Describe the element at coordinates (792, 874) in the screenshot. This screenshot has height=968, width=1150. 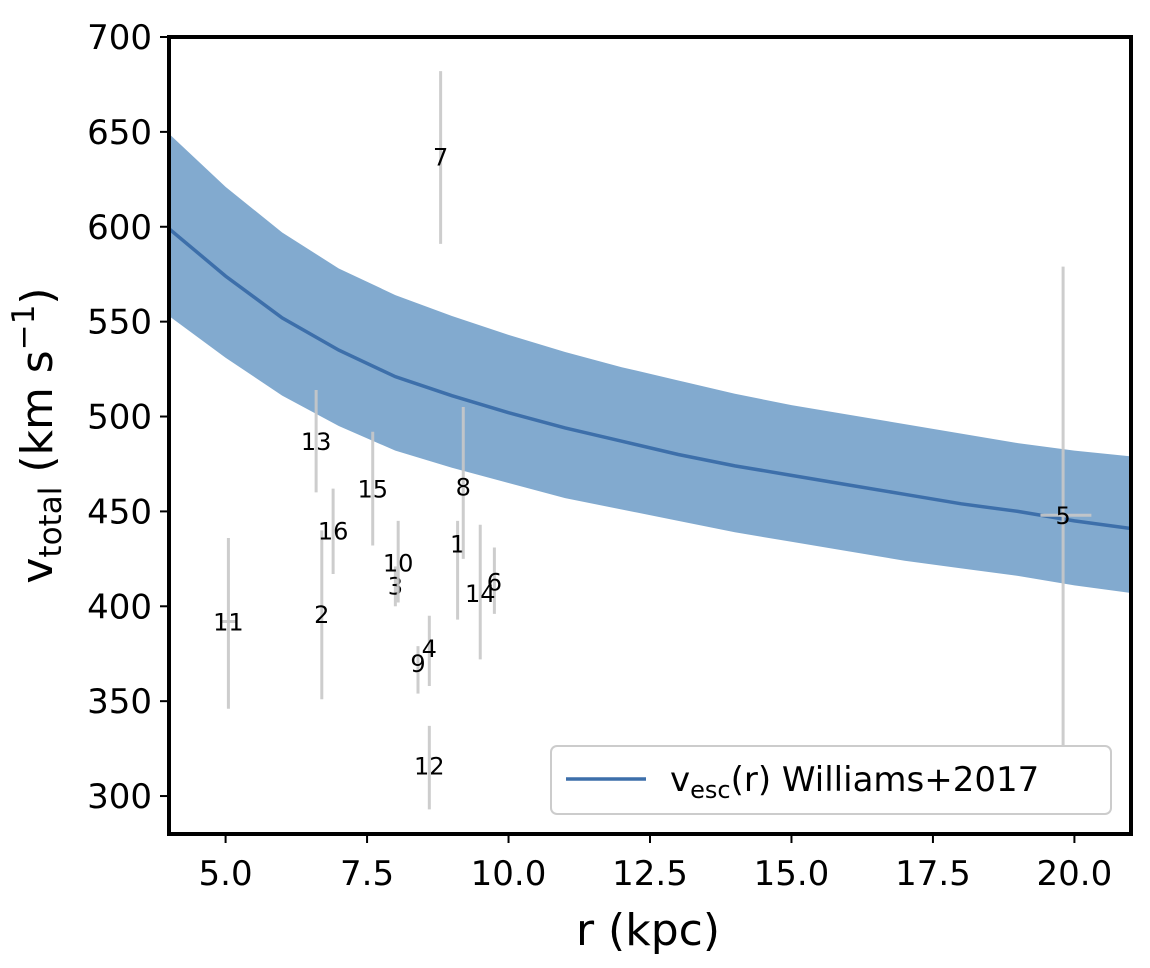
I see `x-tick-label: 15.0` at that location.